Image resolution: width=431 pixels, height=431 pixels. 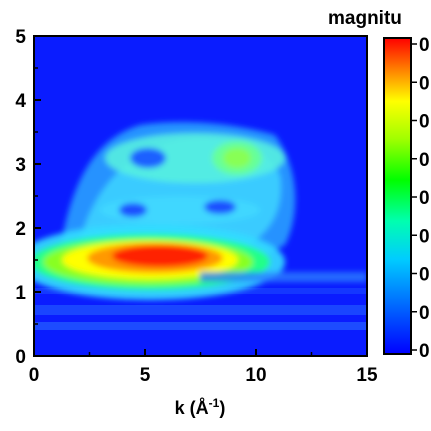 I want to click on x-tick-label: 10, so click(x=255, y=375).